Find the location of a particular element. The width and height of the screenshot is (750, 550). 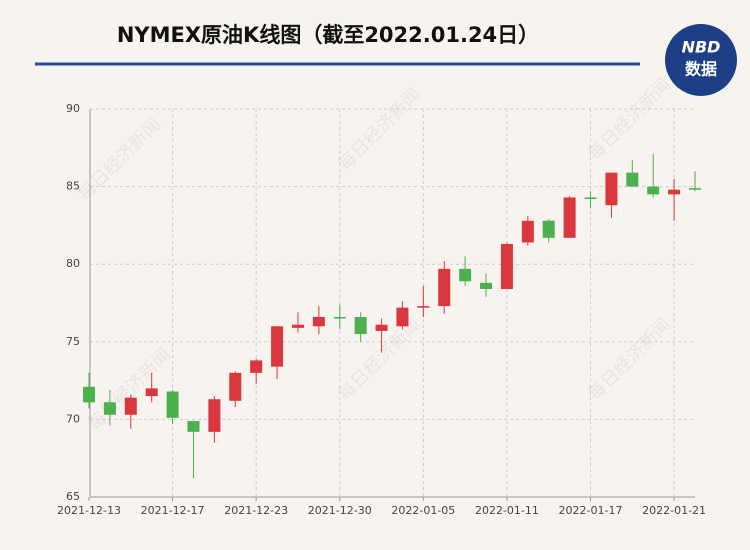

logo-text: NBD is located at coordinates (701, 47).